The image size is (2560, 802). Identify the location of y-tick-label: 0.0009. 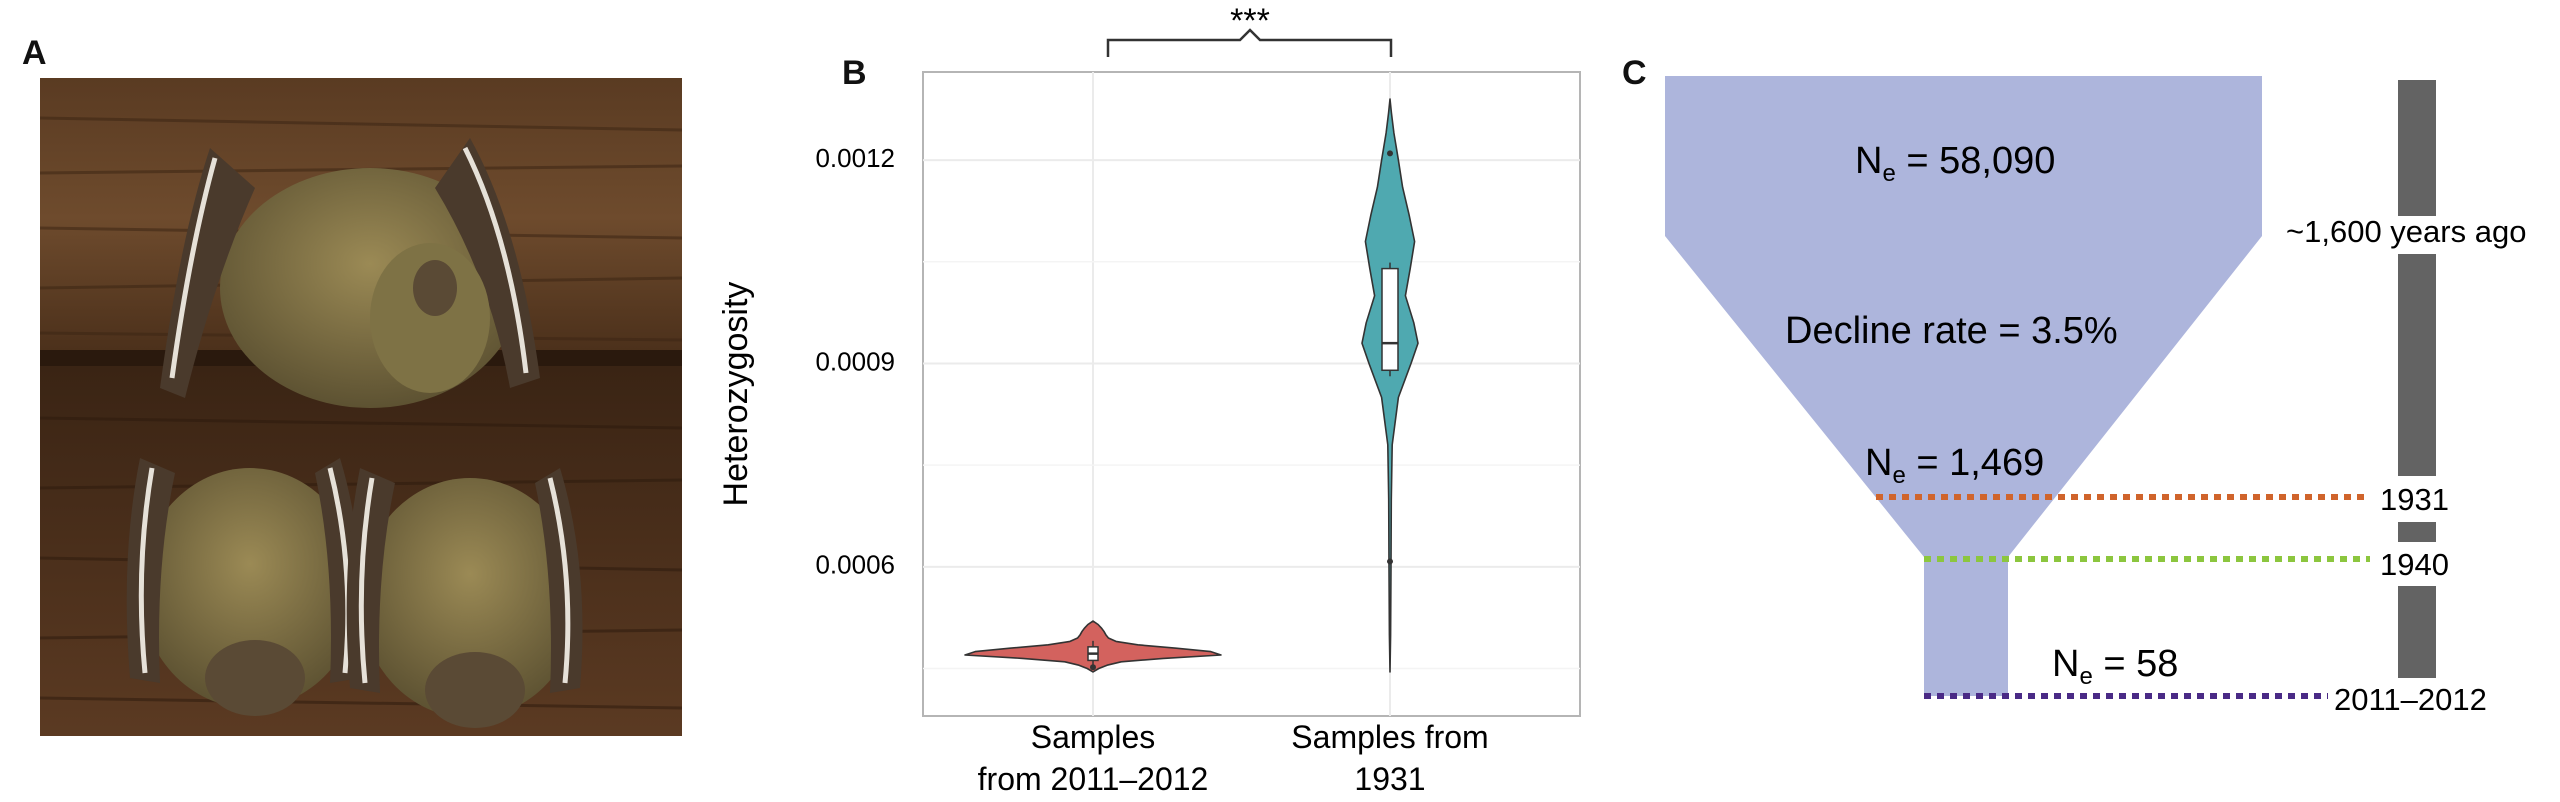
(855, 361).